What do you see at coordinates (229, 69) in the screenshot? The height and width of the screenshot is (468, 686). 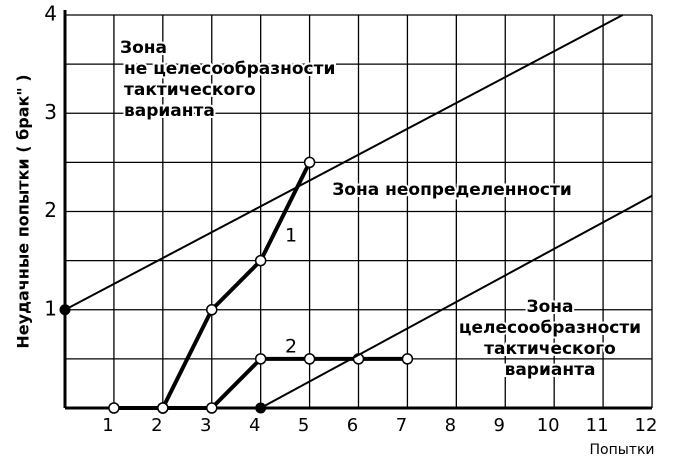 I see `annotation: не целесообразности` at bounding box center [229, 69].